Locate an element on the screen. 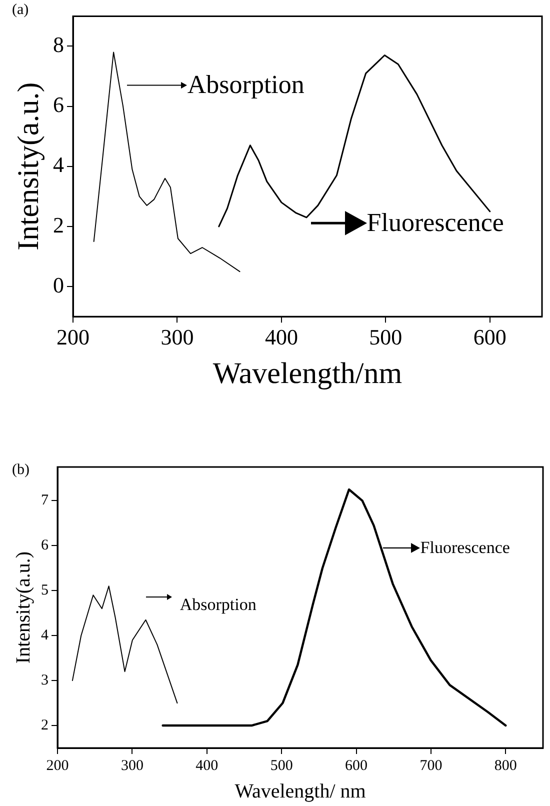 The image size is (550, 806). x-axis-title: Wavelength/ nm is located at coordinates (300, 791).